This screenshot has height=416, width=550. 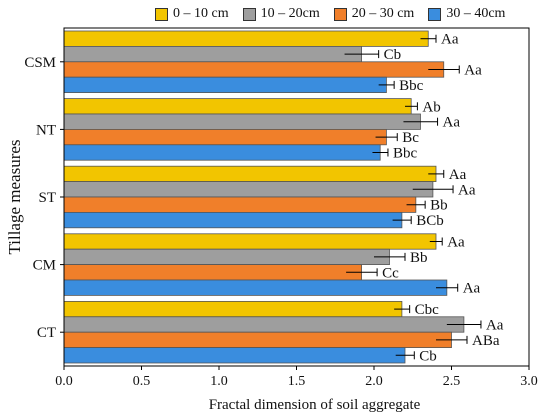 What do you see at coordinates (427, 310) in the screenshot?
I see `sig-label-ct-series-0: Cbc` at bounding box center [427, 310].